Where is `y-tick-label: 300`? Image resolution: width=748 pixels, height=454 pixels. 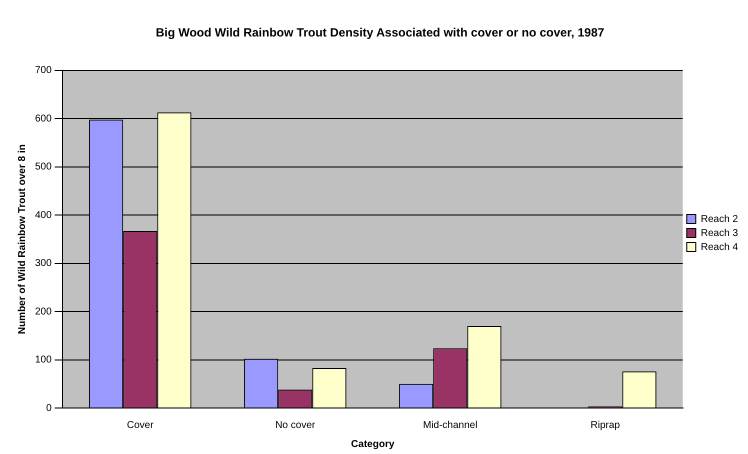 y-tick-label: 300 is located at coordinates (43, 264).